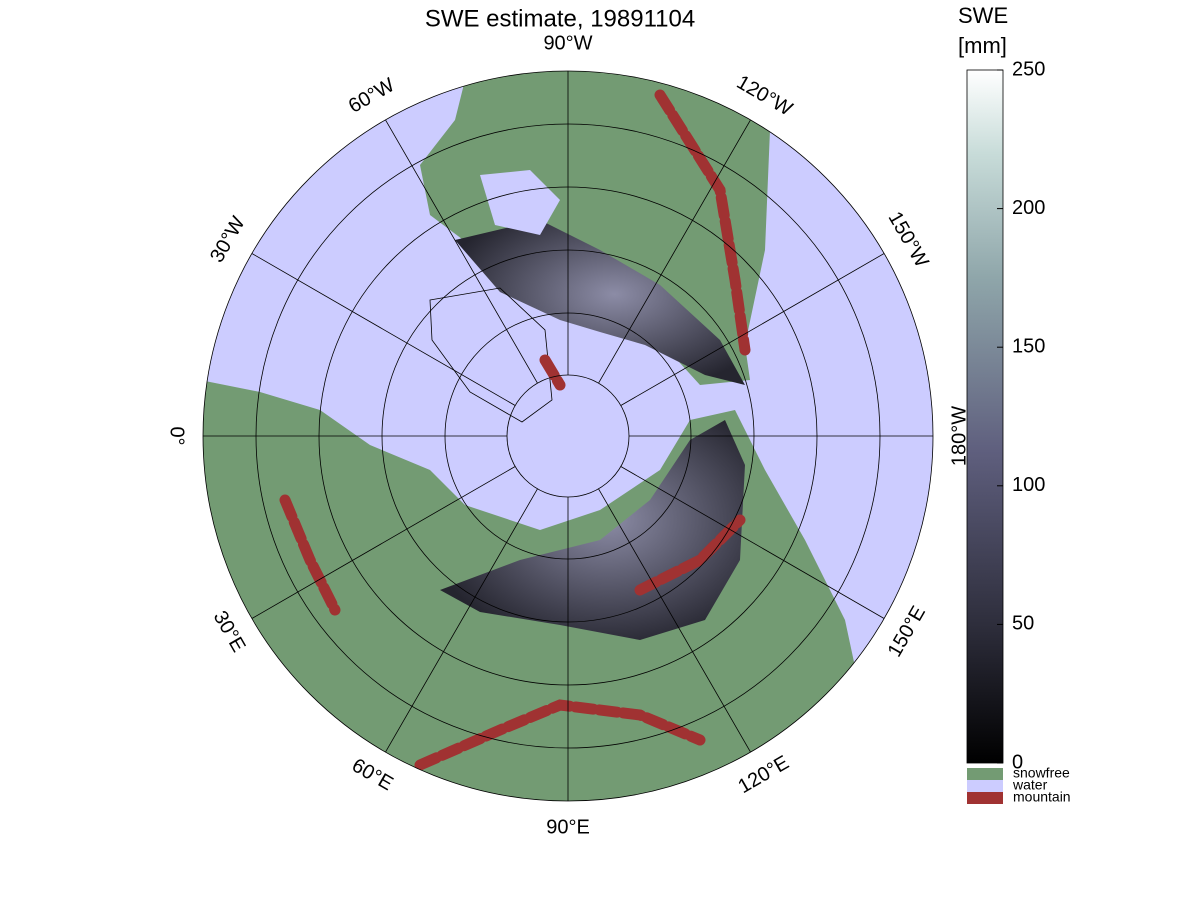 The height and width of the screenshot is (901, 1201). Describe the element at coordinates (372, 96) in the screenshot. I see `meridian-label: 60°W` at that location.